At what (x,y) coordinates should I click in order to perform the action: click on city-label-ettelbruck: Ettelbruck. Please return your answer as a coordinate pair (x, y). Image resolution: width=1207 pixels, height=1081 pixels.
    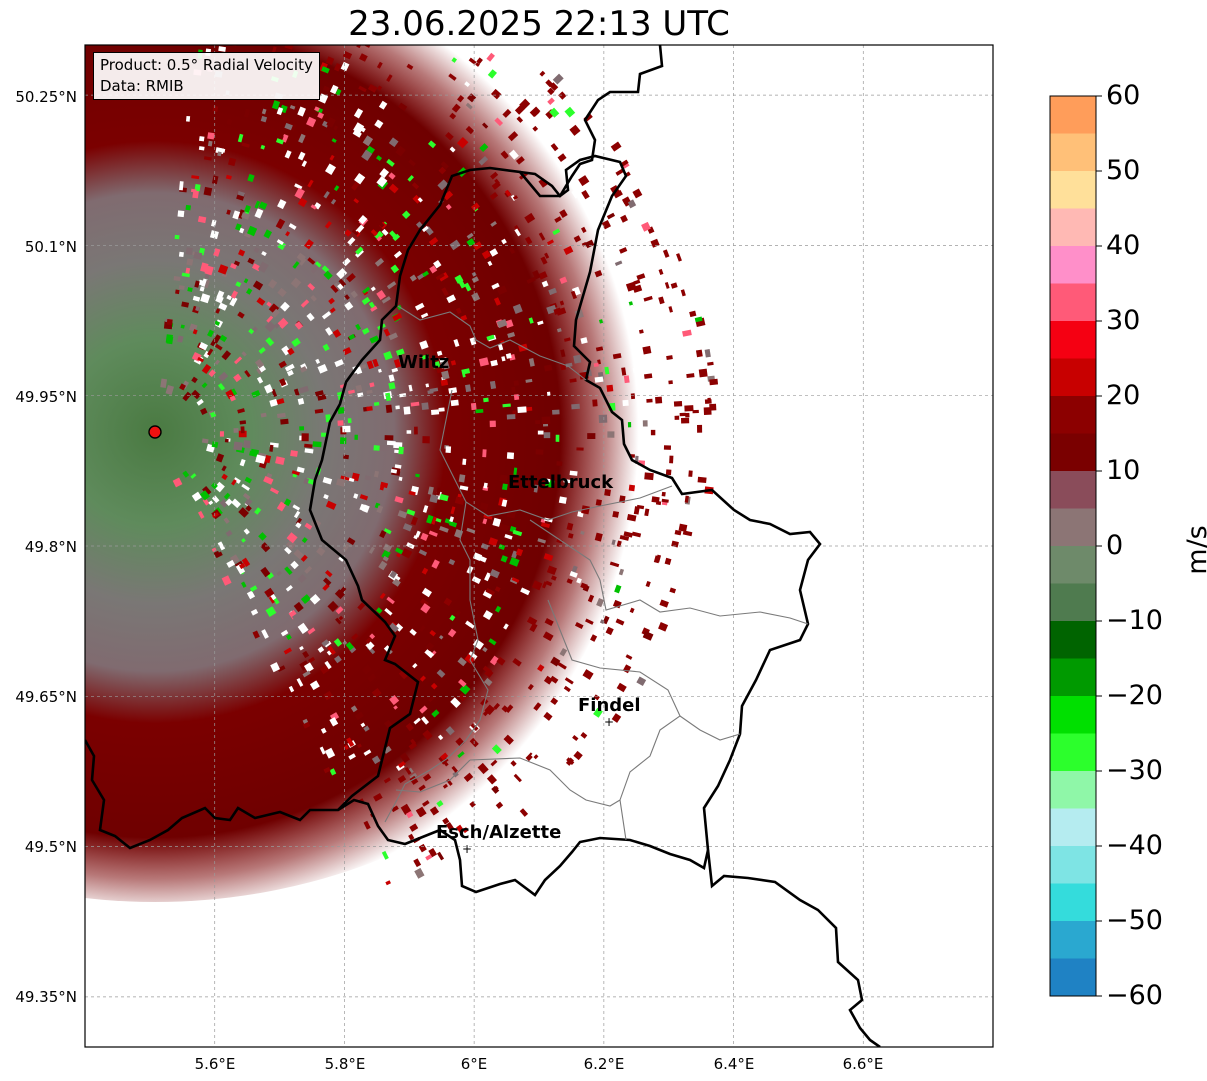
    Looking at the image, I should click on (561, 482).